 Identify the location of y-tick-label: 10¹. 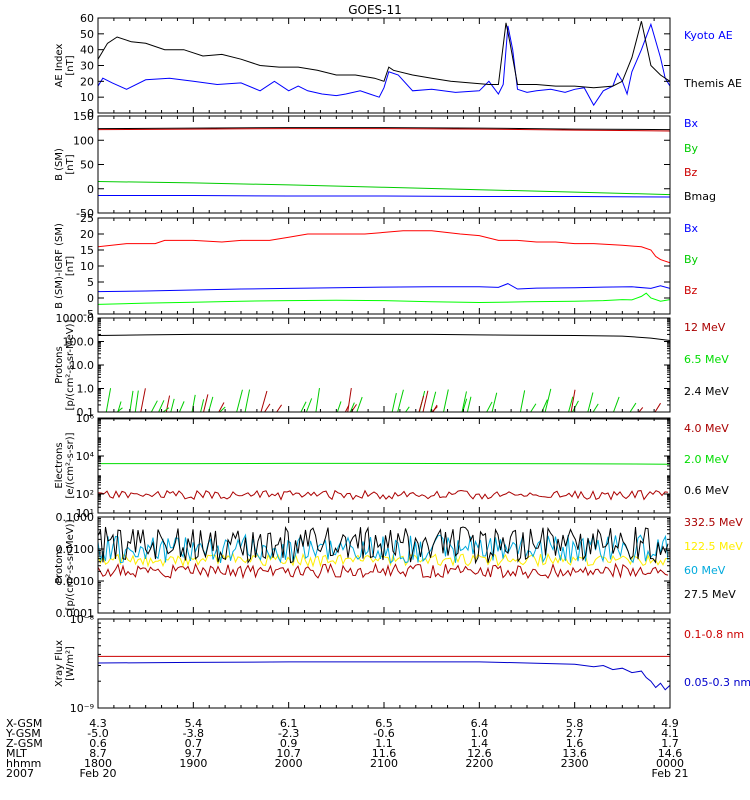
(85, 513).